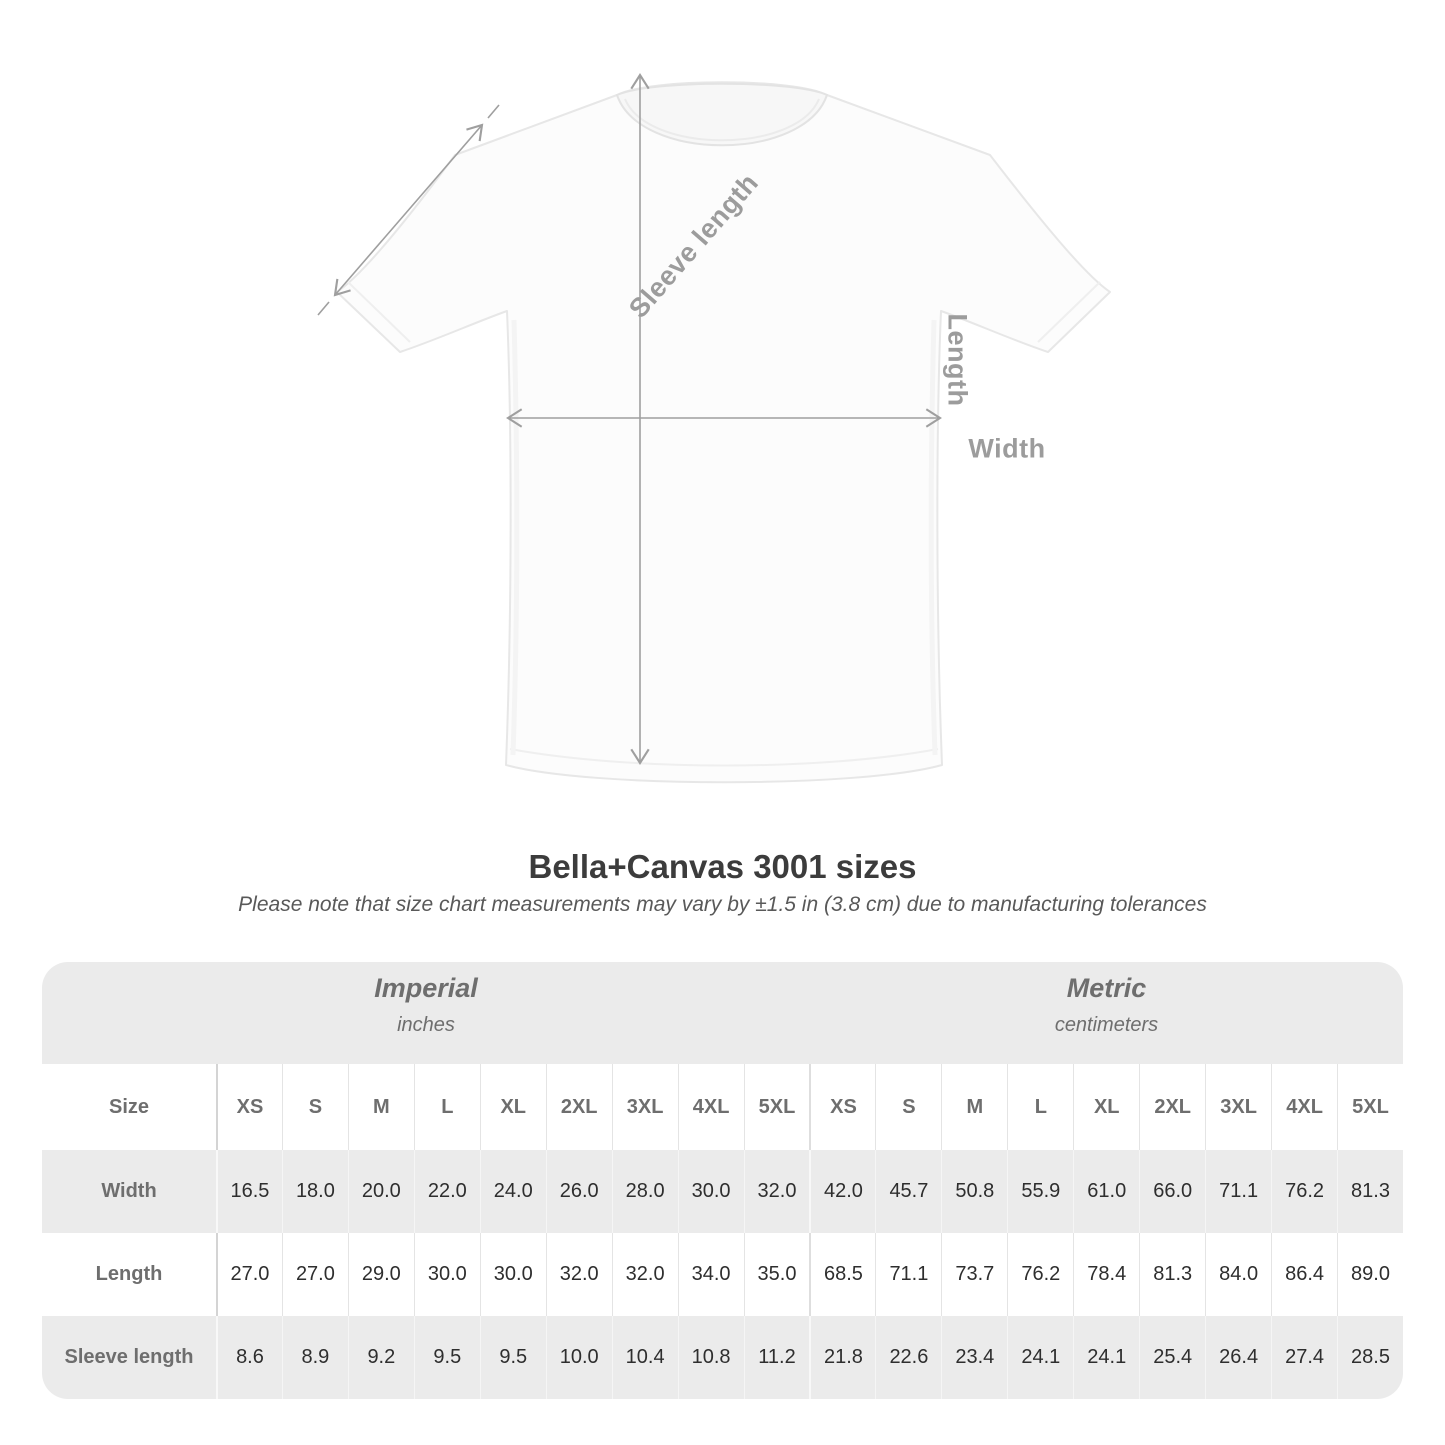 The height and width of the screenshot is (1445, 1445). I want to click on size-header-metric-l: L, so click(1040, 1107).